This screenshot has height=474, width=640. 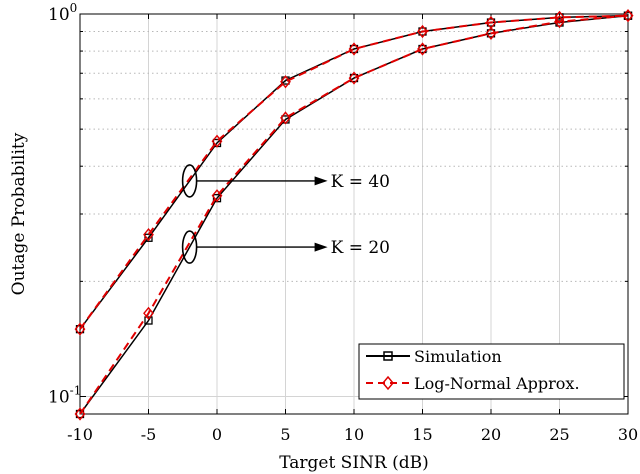 I want to click on x-tick-label: -5, so click(x=149, y=434).